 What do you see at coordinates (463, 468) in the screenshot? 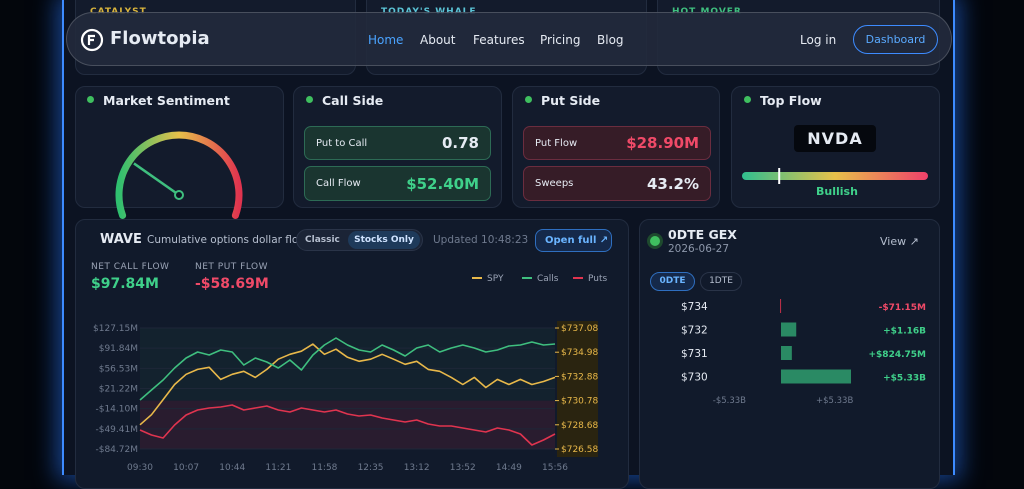
I see `x-tick-label: 13:52` at bounding box center [463, 468].